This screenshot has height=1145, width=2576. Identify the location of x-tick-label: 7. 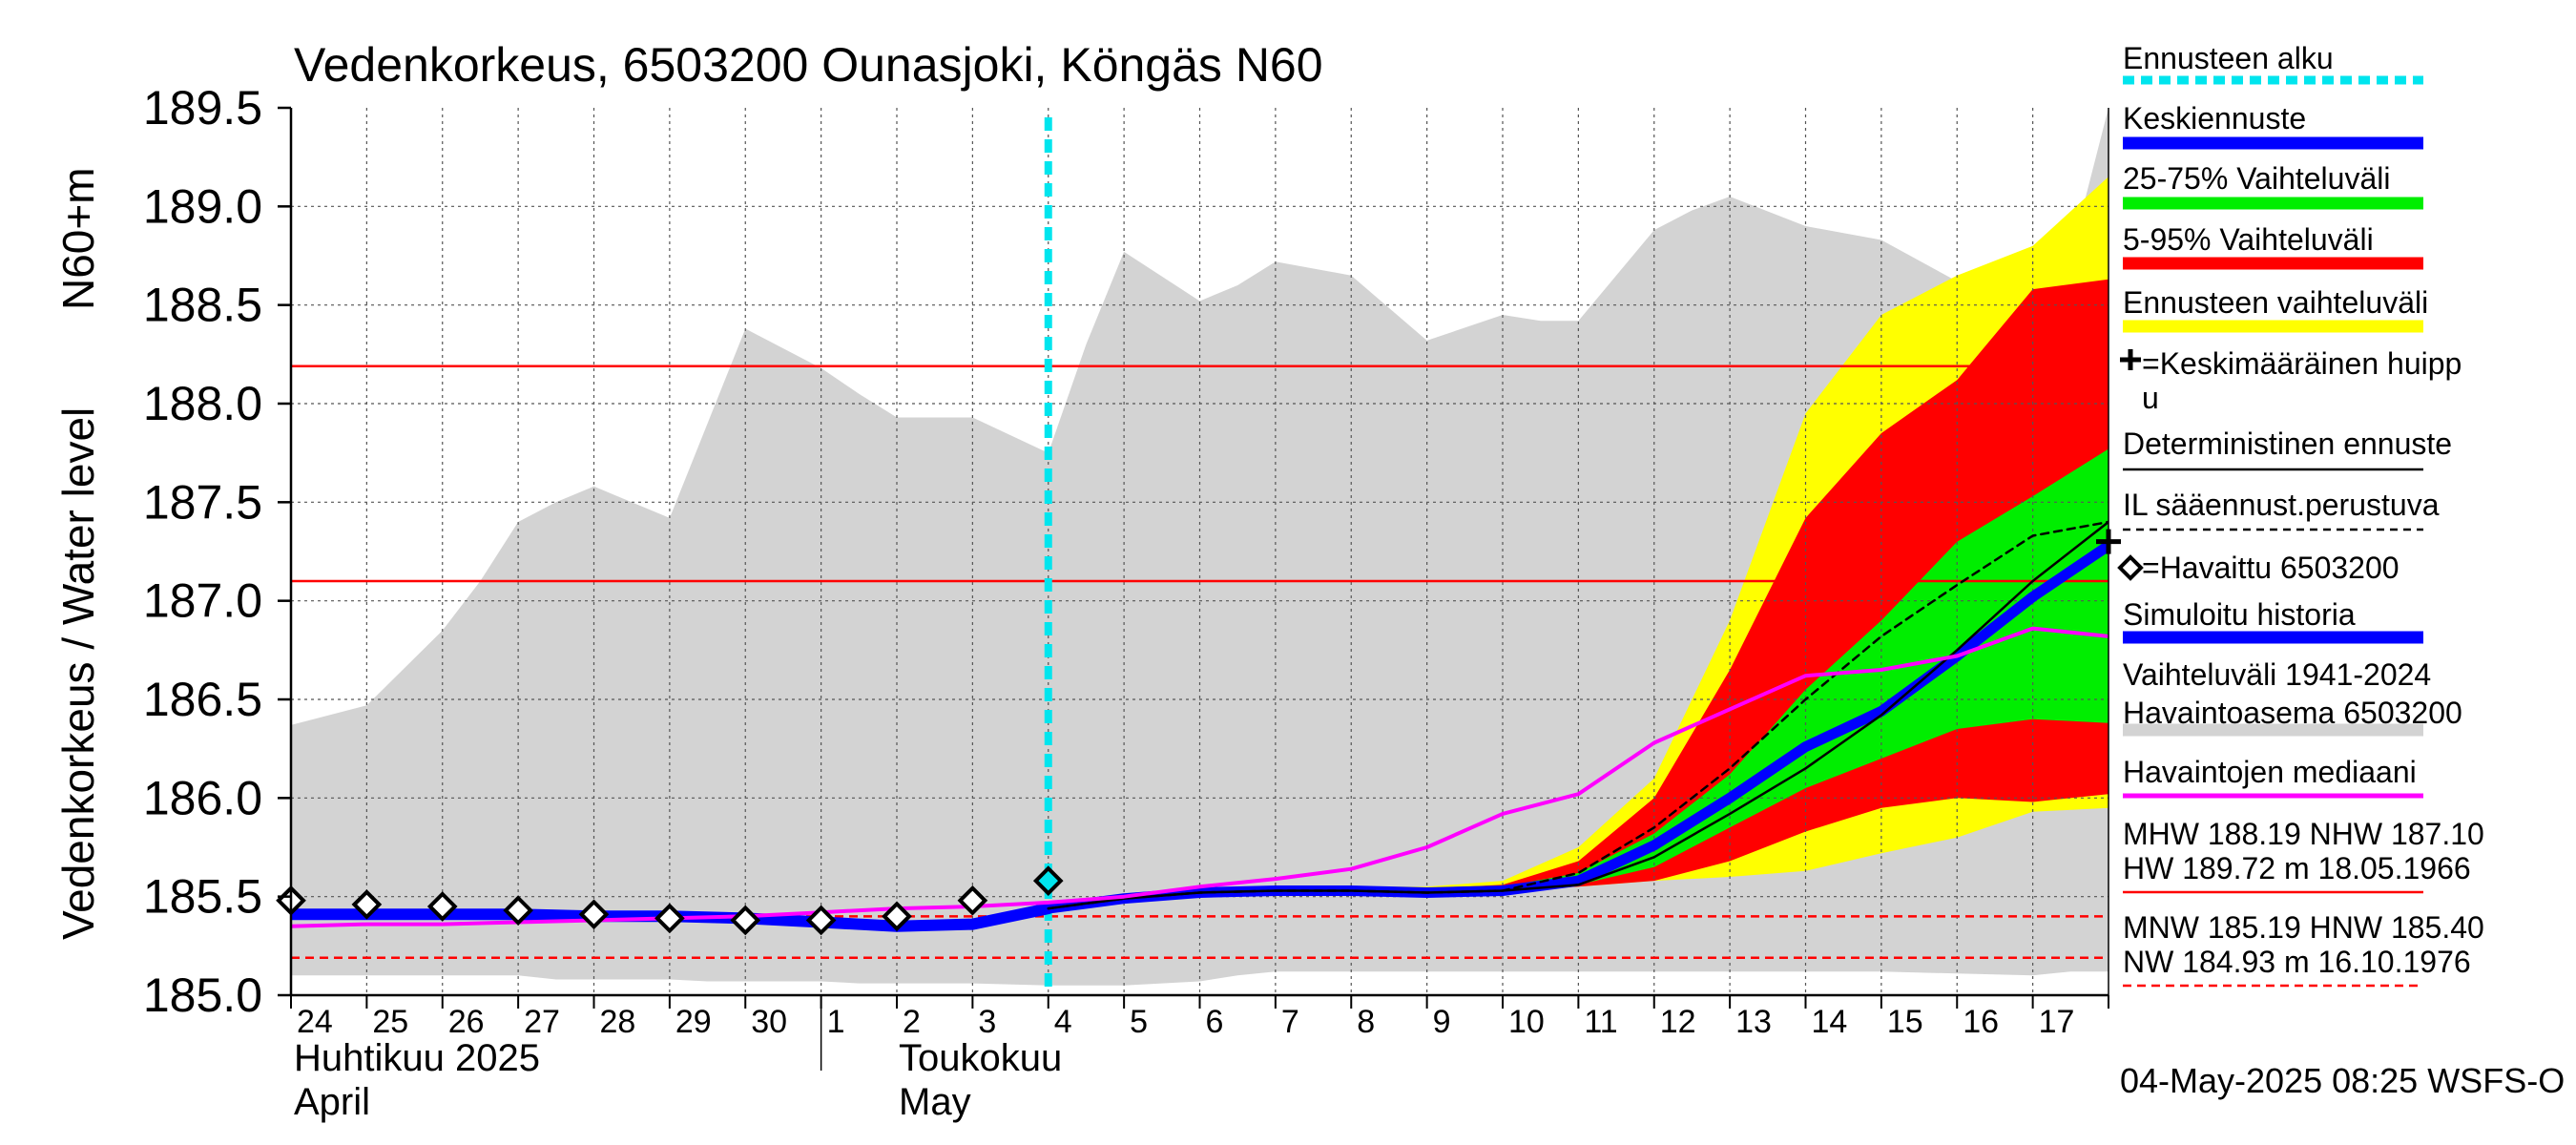
(1290, 1022).